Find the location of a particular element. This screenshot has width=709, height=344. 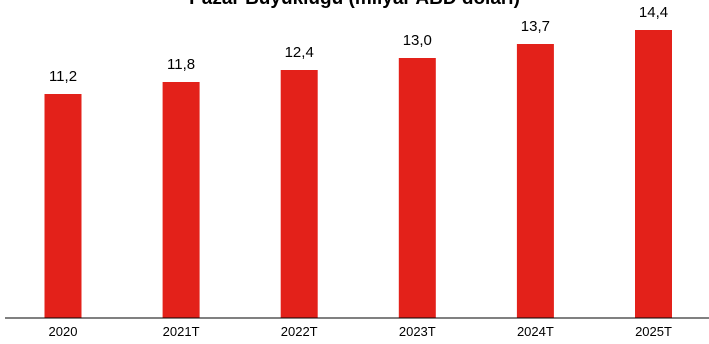

bar-2024T is located at coordinates (535, 181).